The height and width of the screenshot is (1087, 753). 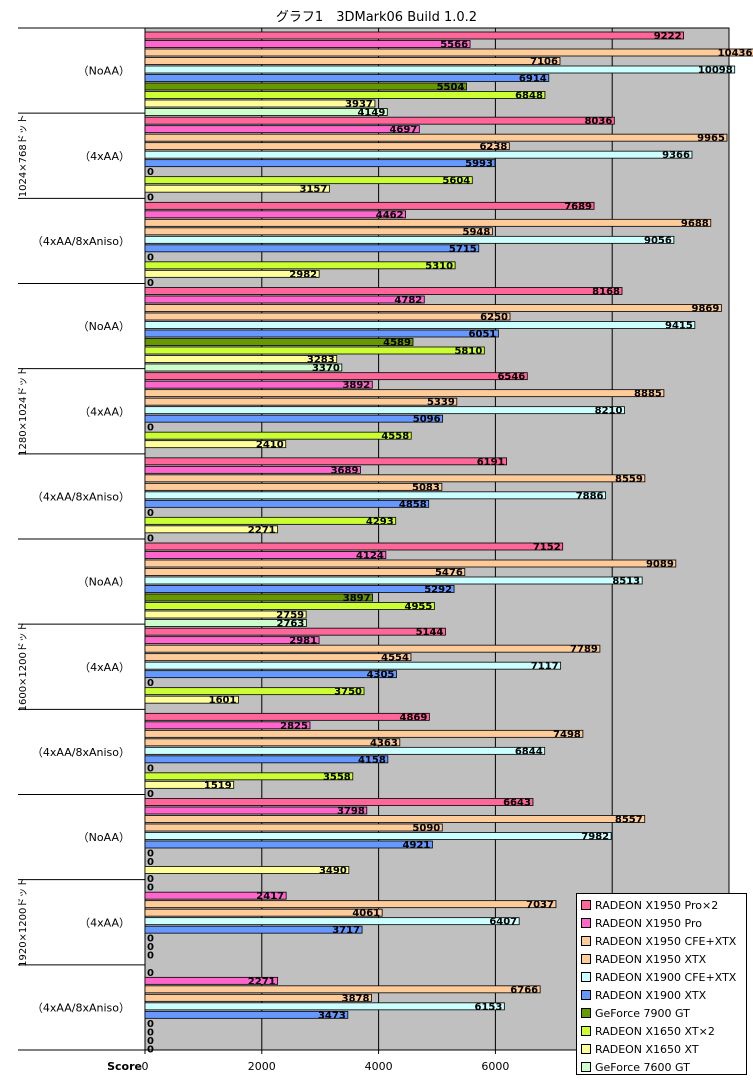 What do you see at coordinates (23, 922) in the screenshot?
I see `resolution-label: 1920×1200ドット` at bounding box center [23, 922].